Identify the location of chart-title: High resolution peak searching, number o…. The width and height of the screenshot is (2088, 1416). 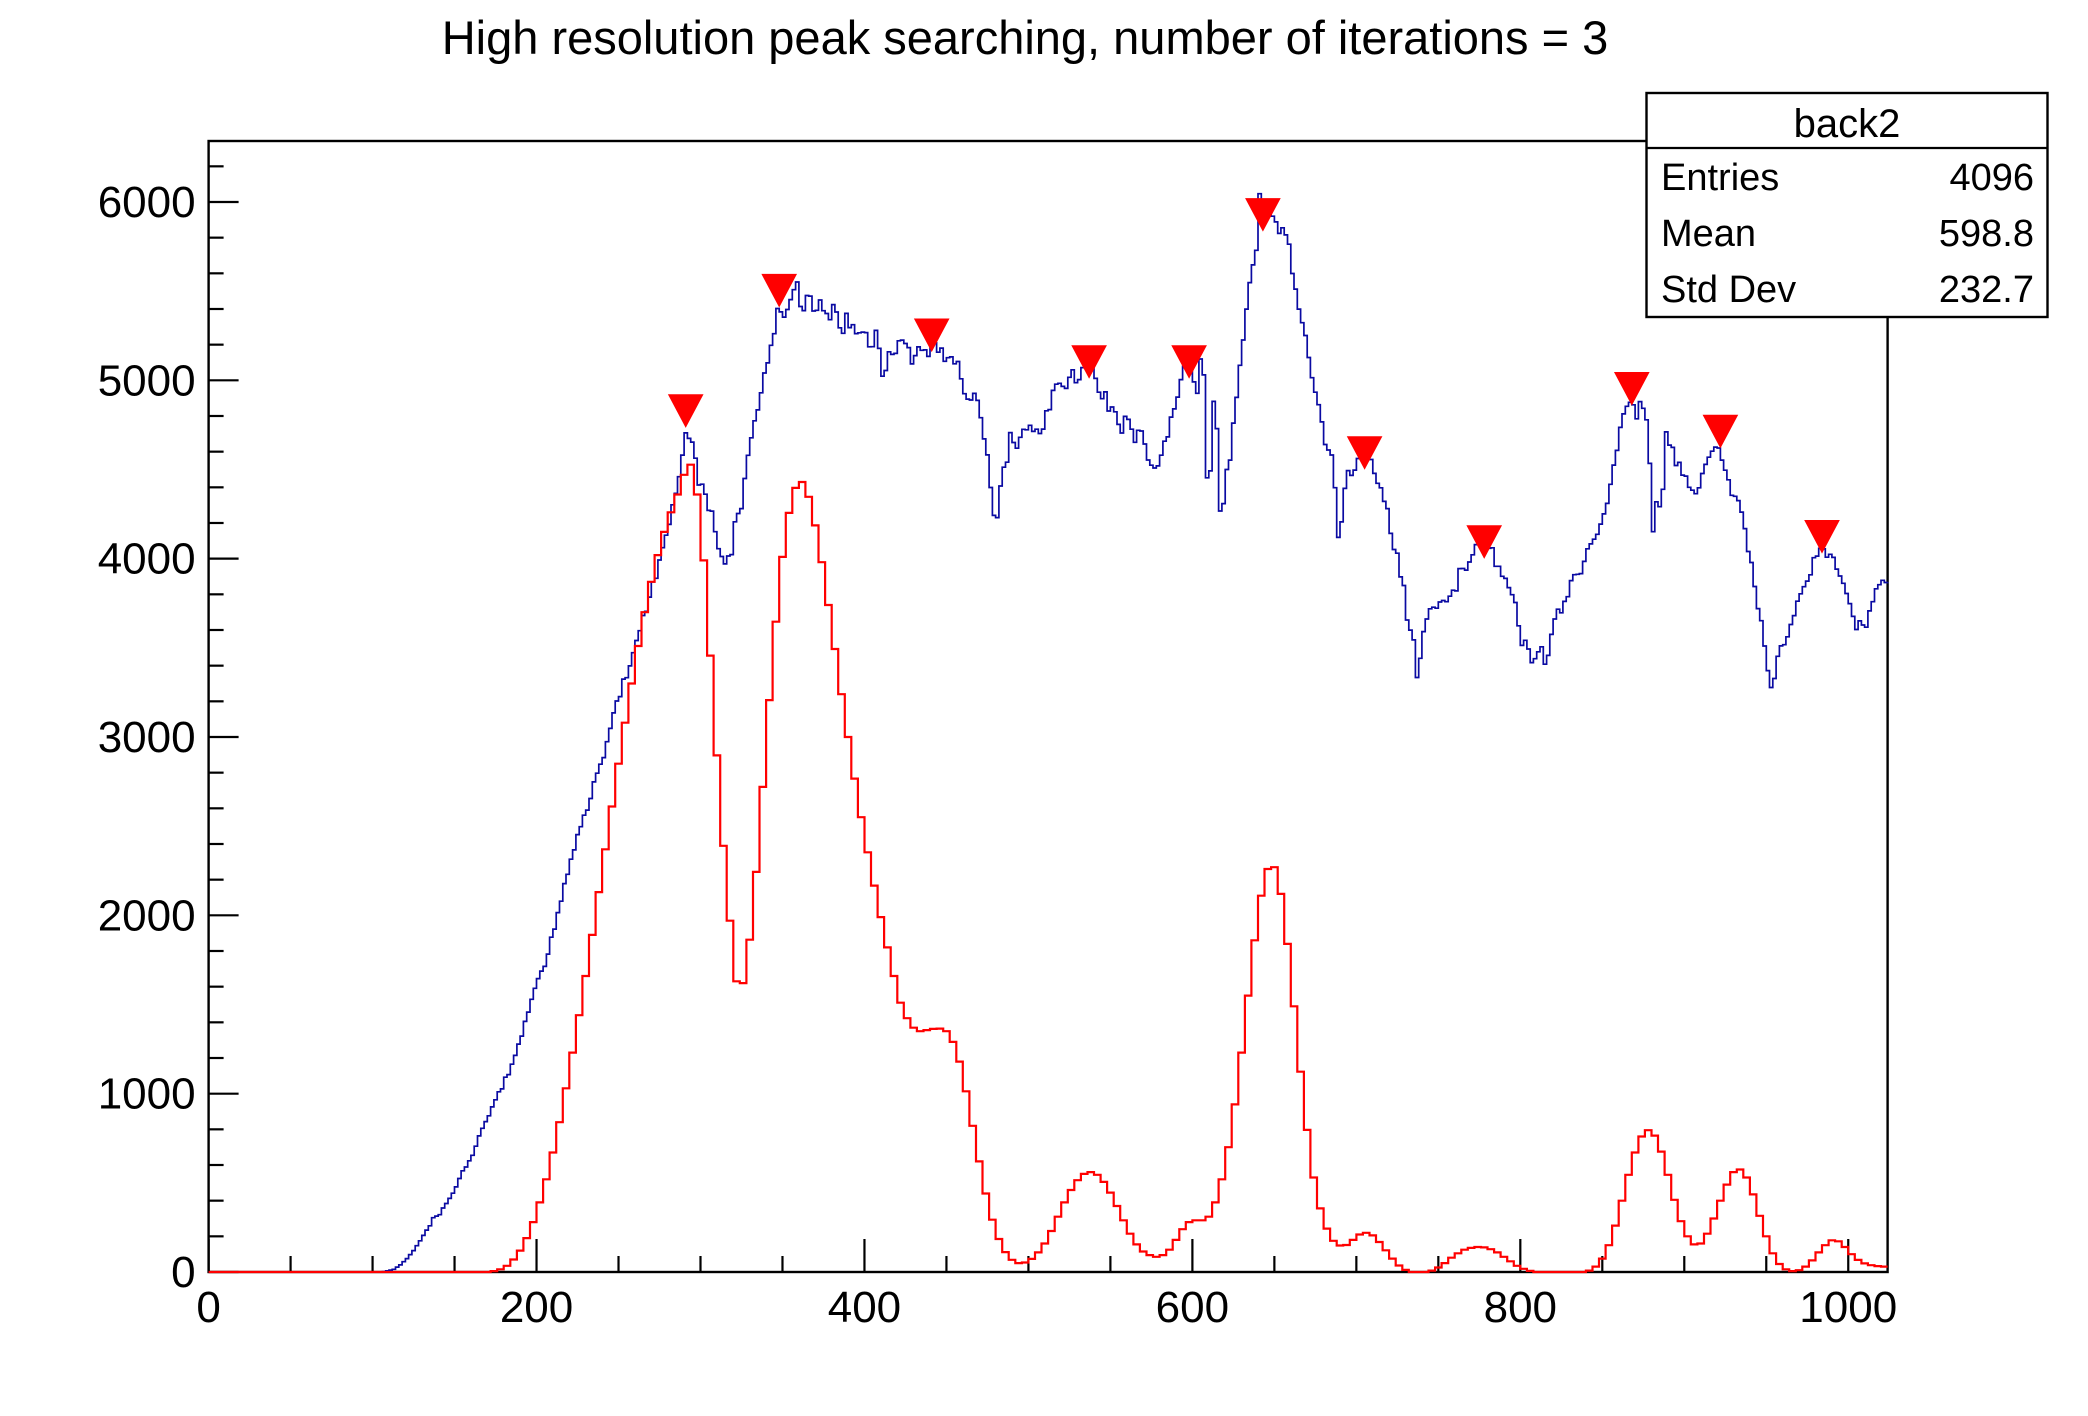
(1025, 37).